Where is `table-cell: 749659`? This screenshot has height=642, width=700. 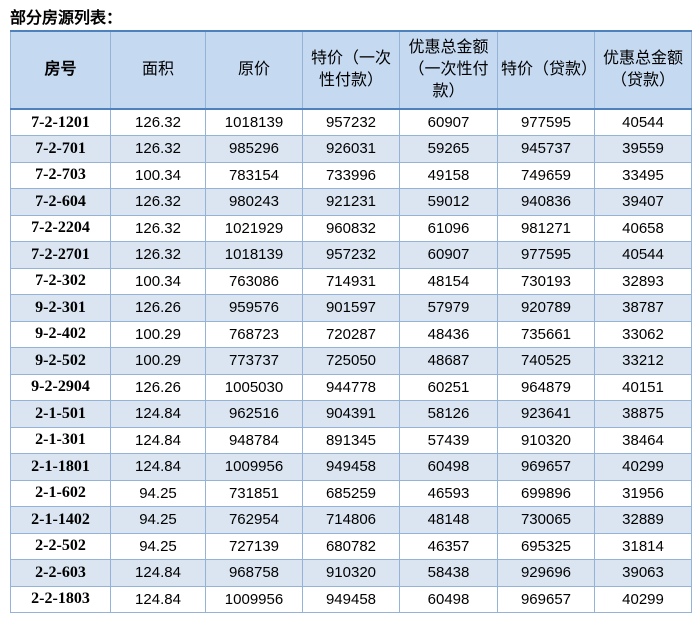
table-cell: 749659 is located at coordinates (546, 175).